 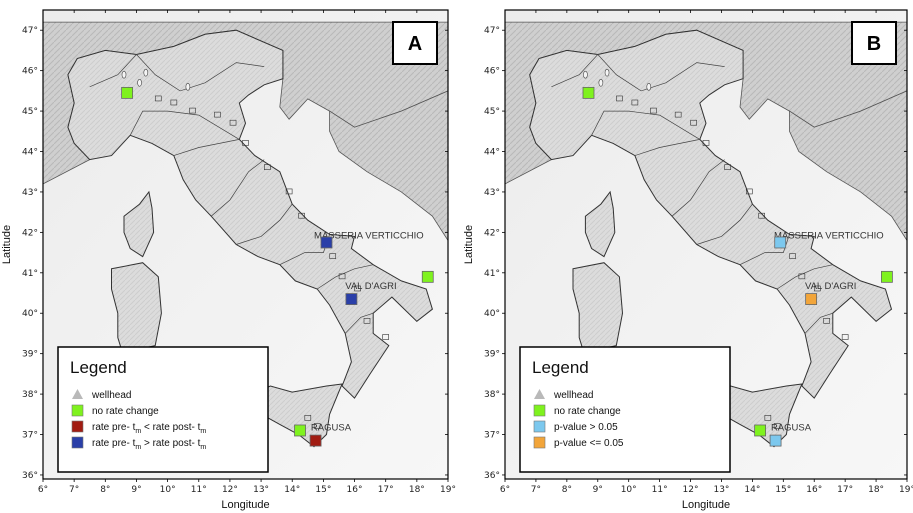 What do you see at coordinates (245, 505) in the screenshot?
I see `x-axis-label: Longitude` at bounding box center [245, 505].